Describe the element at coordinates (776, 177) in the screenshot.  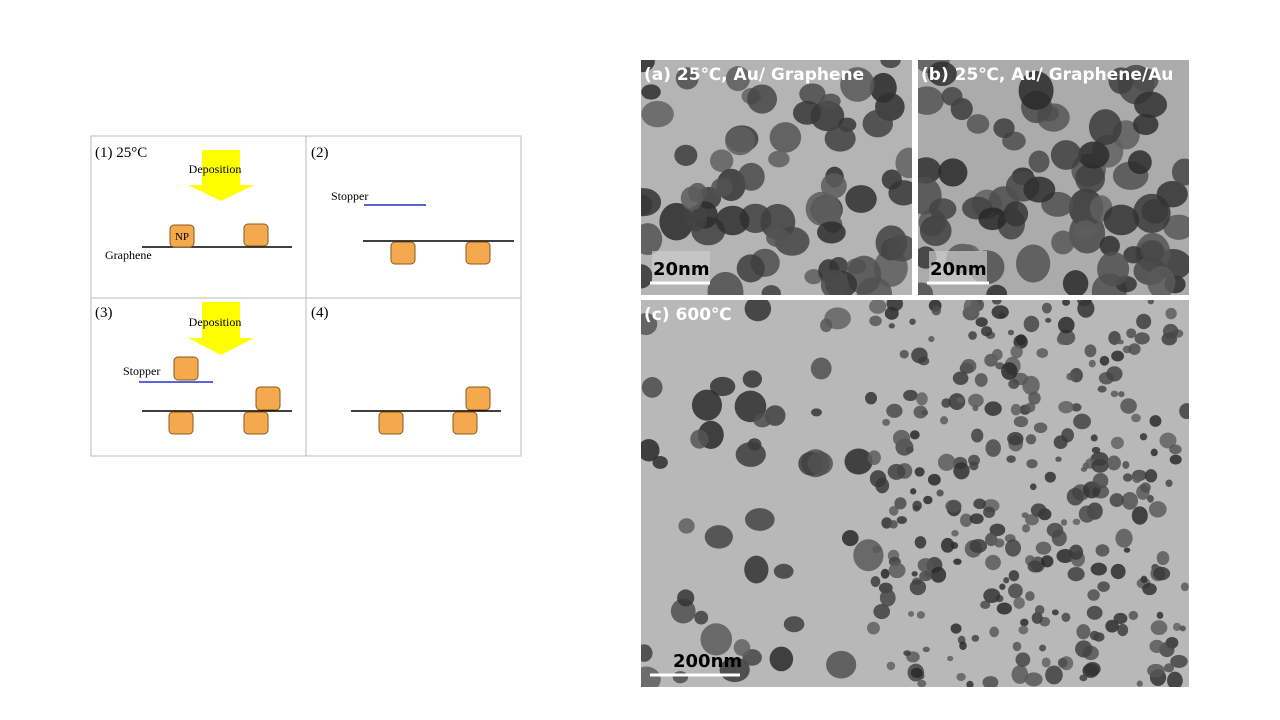
I see `tem-image: (a) 25℃, Au/ Graphene 20nm` at that location.